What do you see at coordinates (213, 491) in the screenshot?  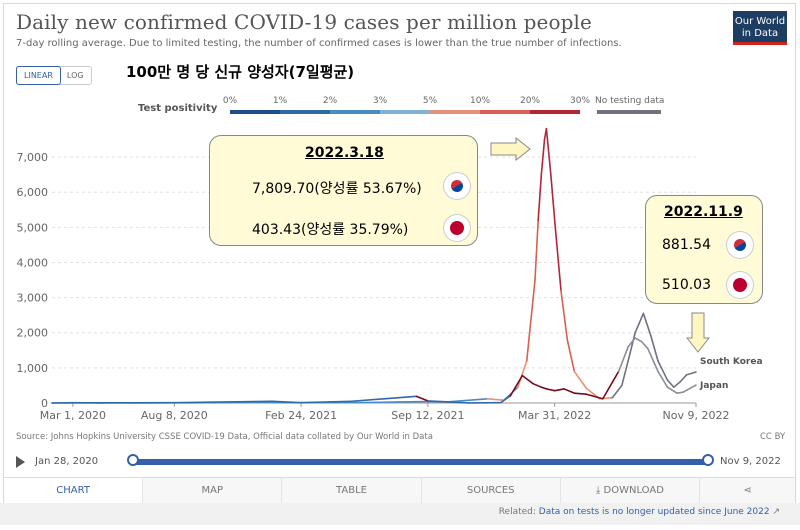 I see `tab-map: MAP` at bounding box center [213, 491].